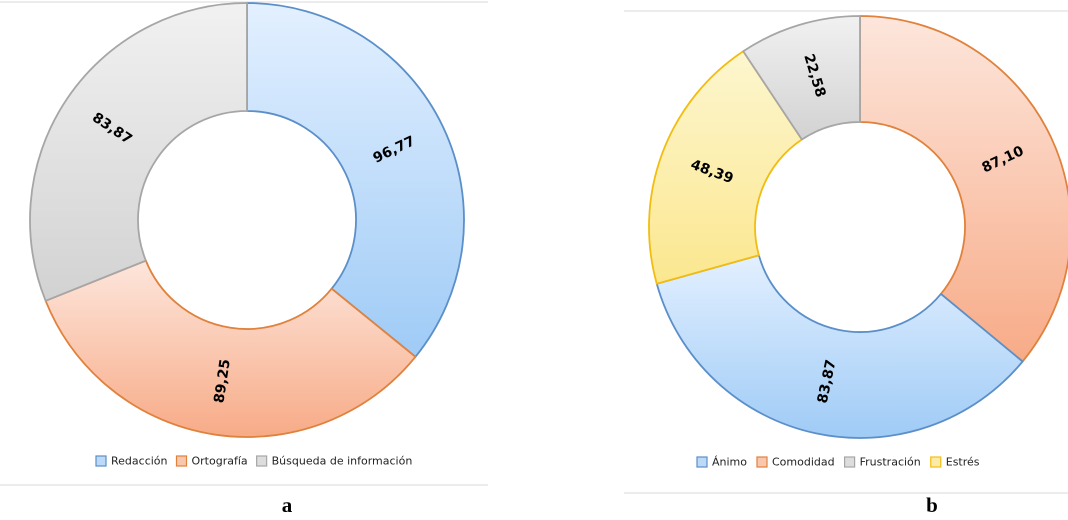  I want to click on legend-item-estres: Estrés, so click(955, 462).